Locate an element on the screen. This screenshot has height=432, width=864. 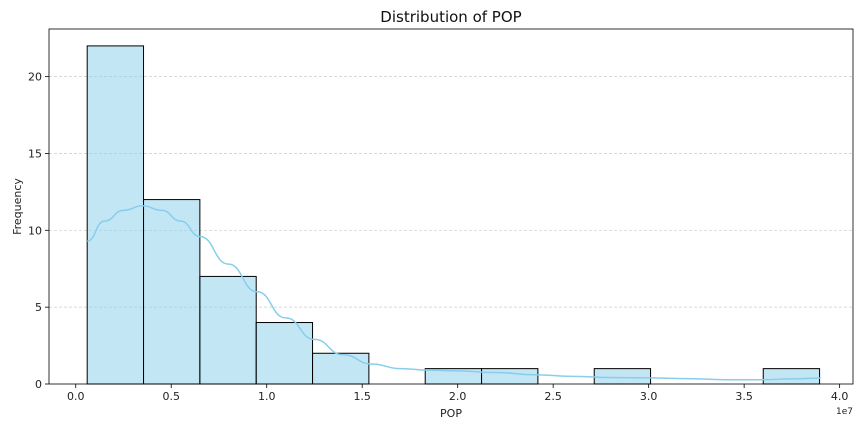
x-tick-label: 2.5 is located at coordinates (553, 396).